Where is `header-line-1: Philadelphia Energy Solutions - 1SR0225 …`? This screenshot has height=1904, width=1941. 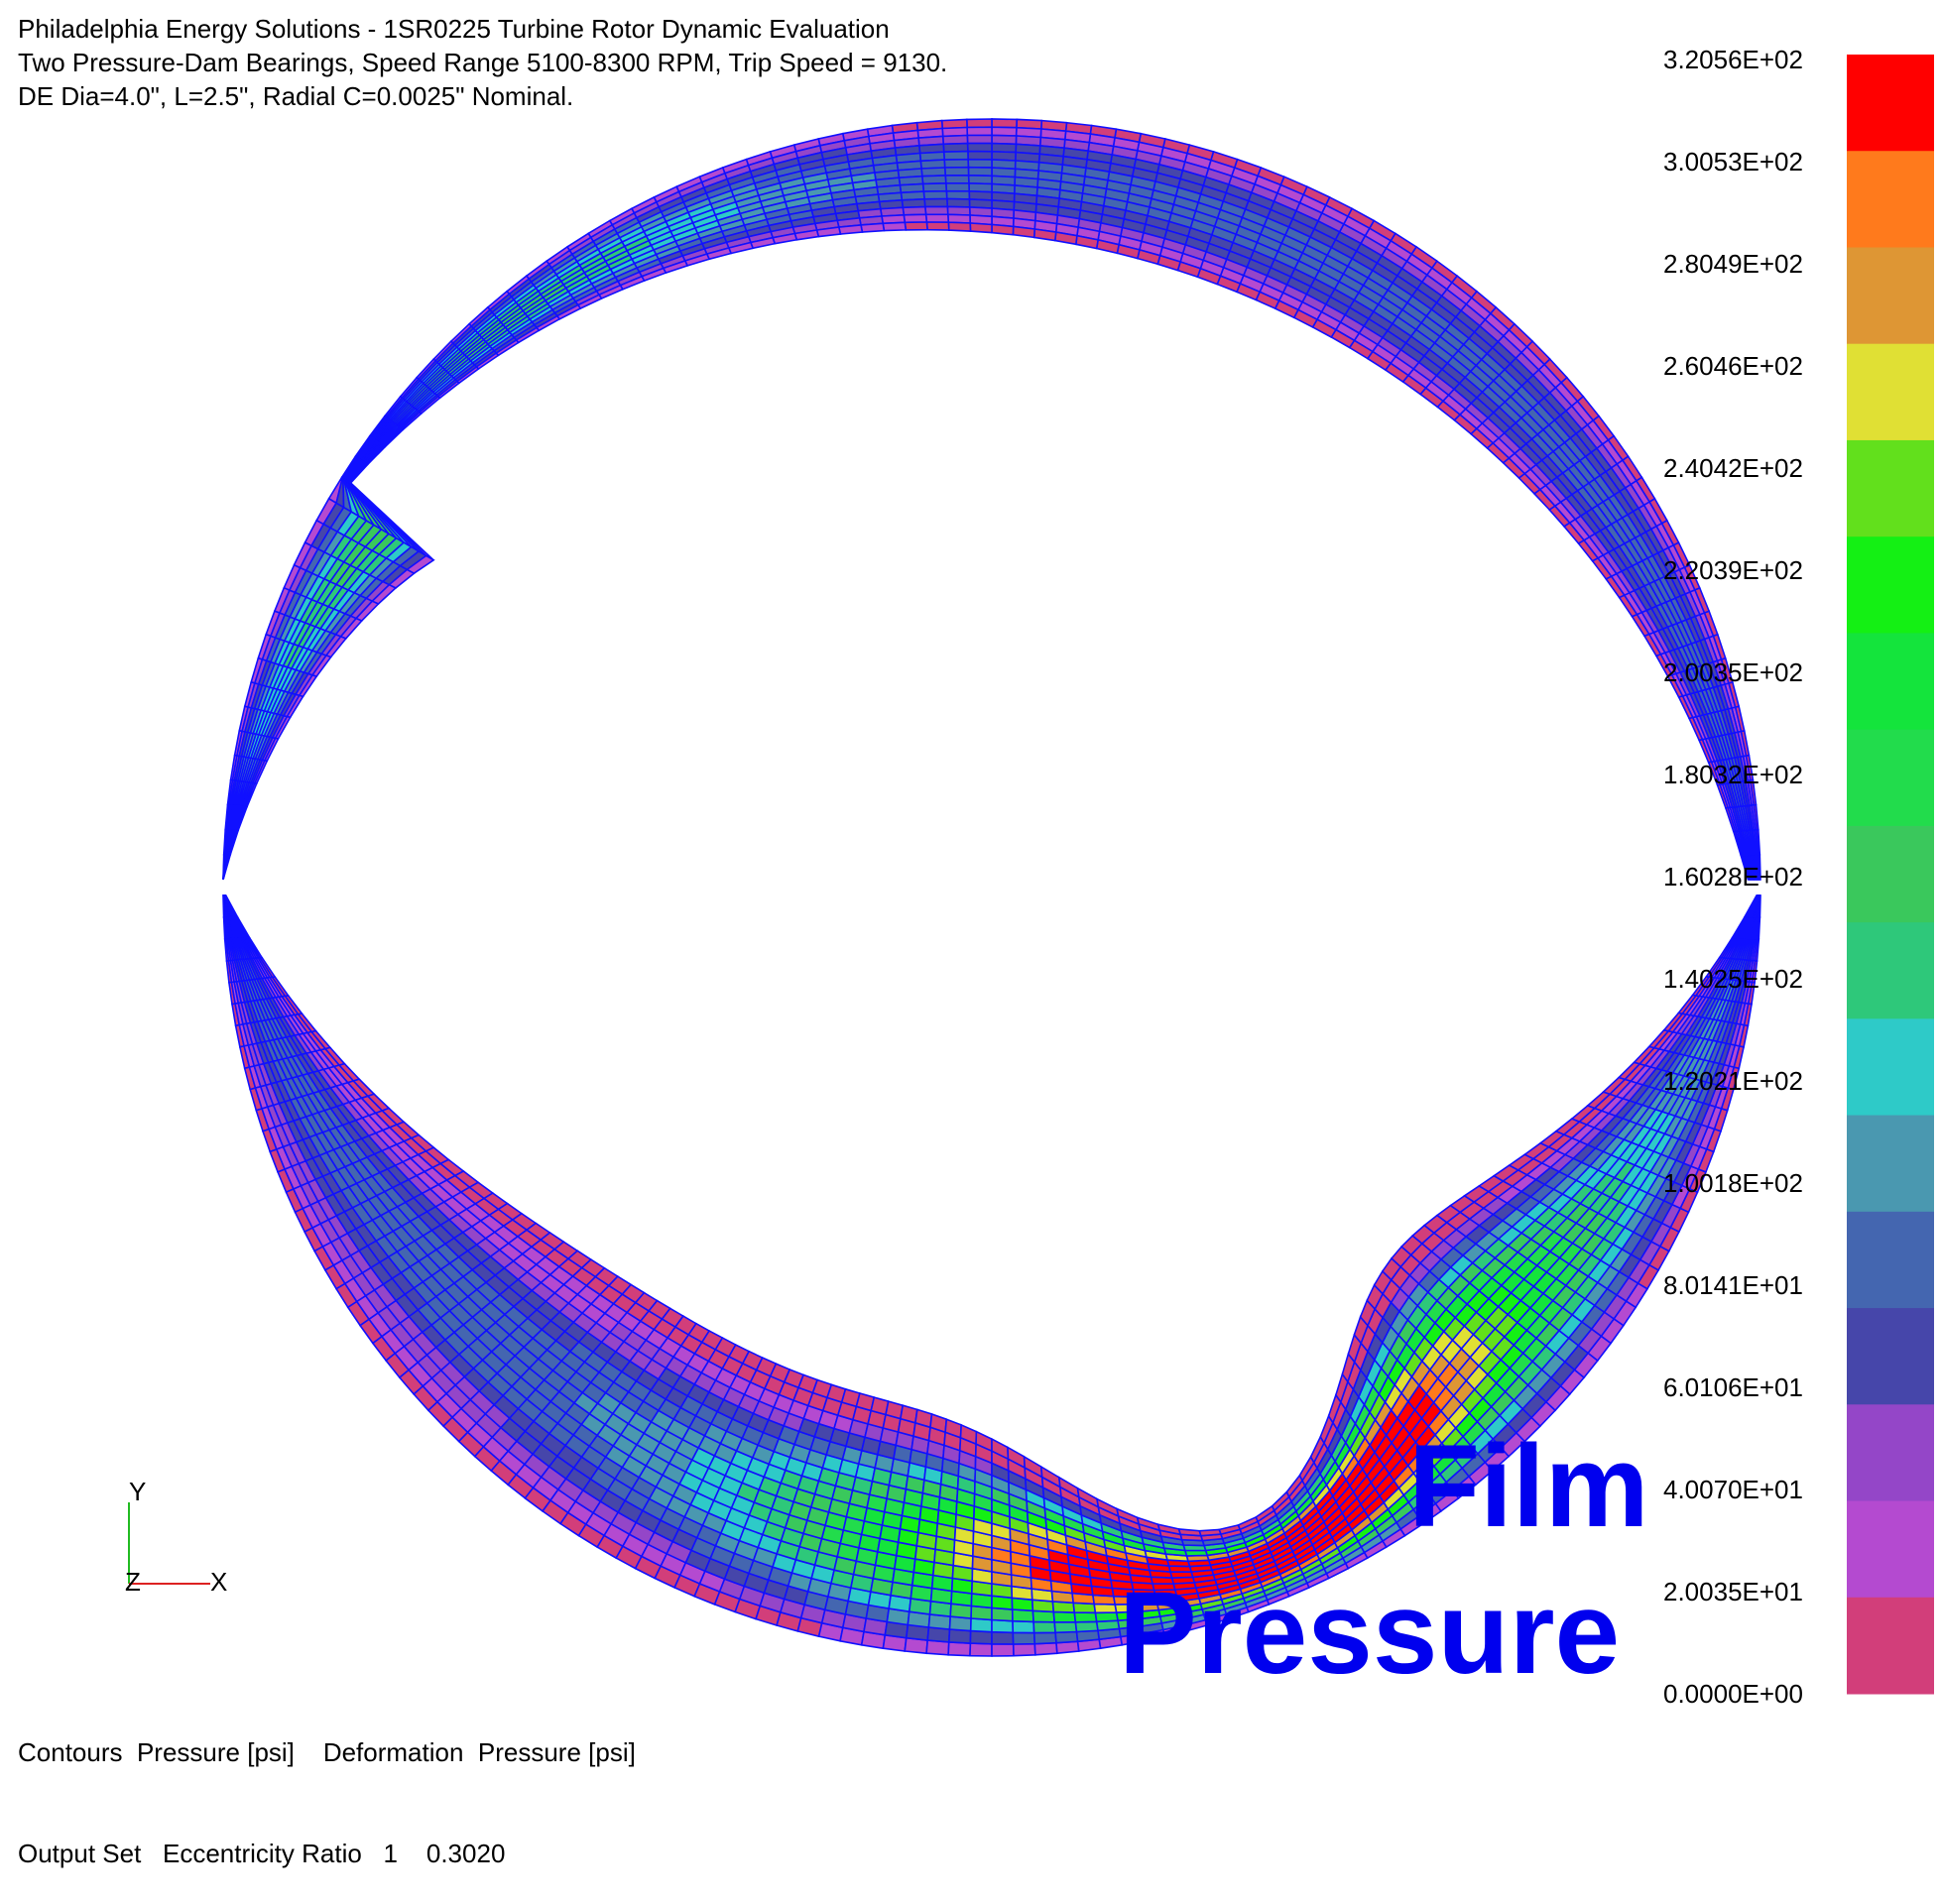
header-line-1: Philadelphia Energy Solutions - 1SR0225 … is located at coordinates (454, 29).